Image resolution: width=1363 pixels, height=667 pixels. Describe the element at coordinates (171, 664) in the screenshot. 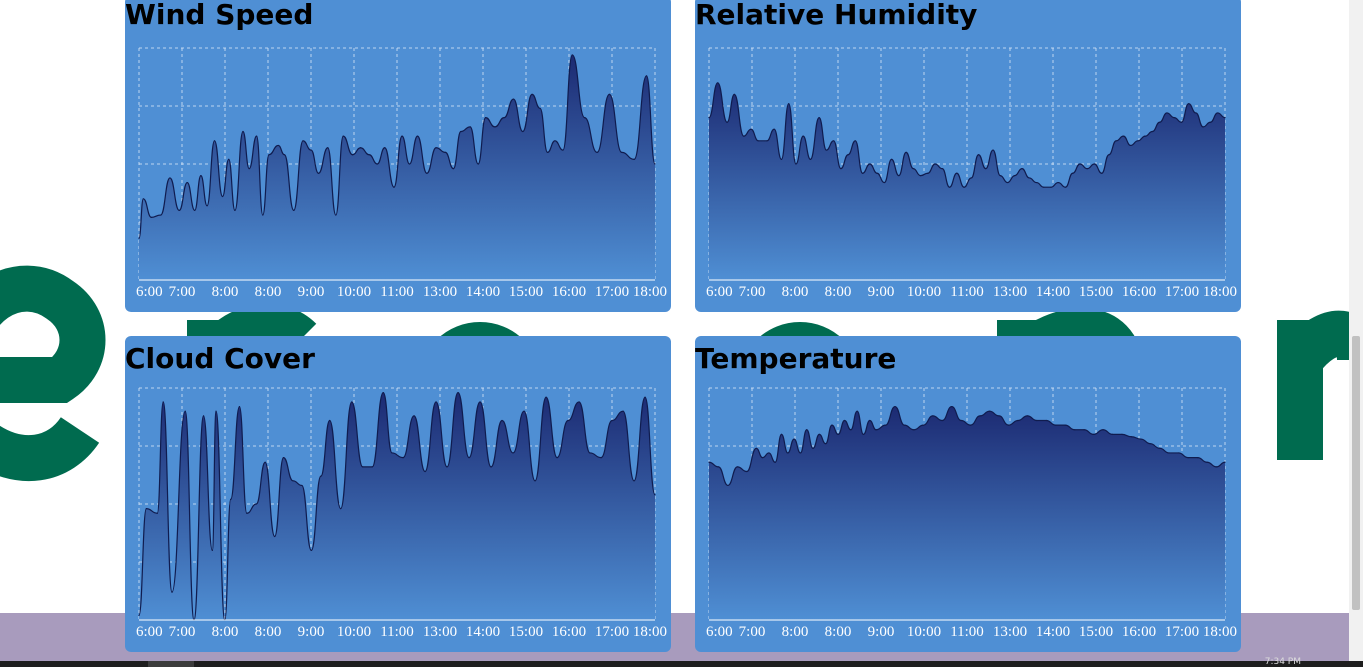

I see `taskbar-active-app` at that location.